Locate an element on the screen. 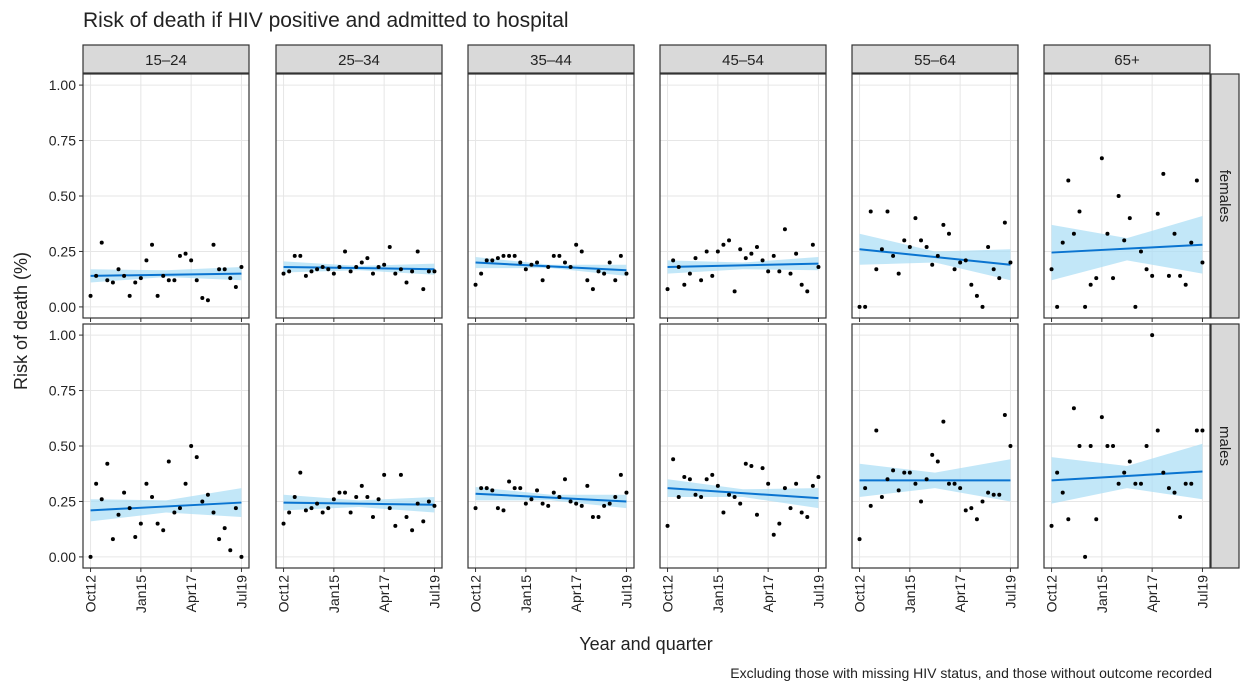 This screenshot has width=1241, height=686. x-axis-title: Year and quarter is located at coordinates (645, 644).